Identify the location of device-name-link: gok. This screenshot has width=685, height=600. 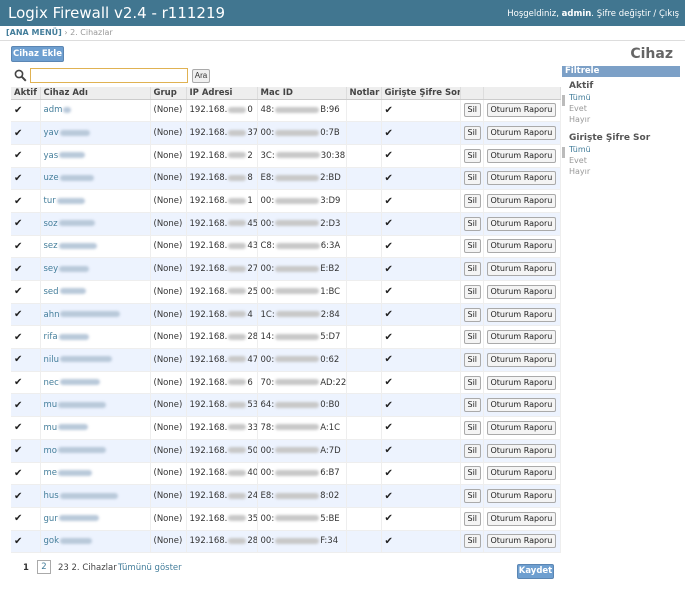
(51, 541).